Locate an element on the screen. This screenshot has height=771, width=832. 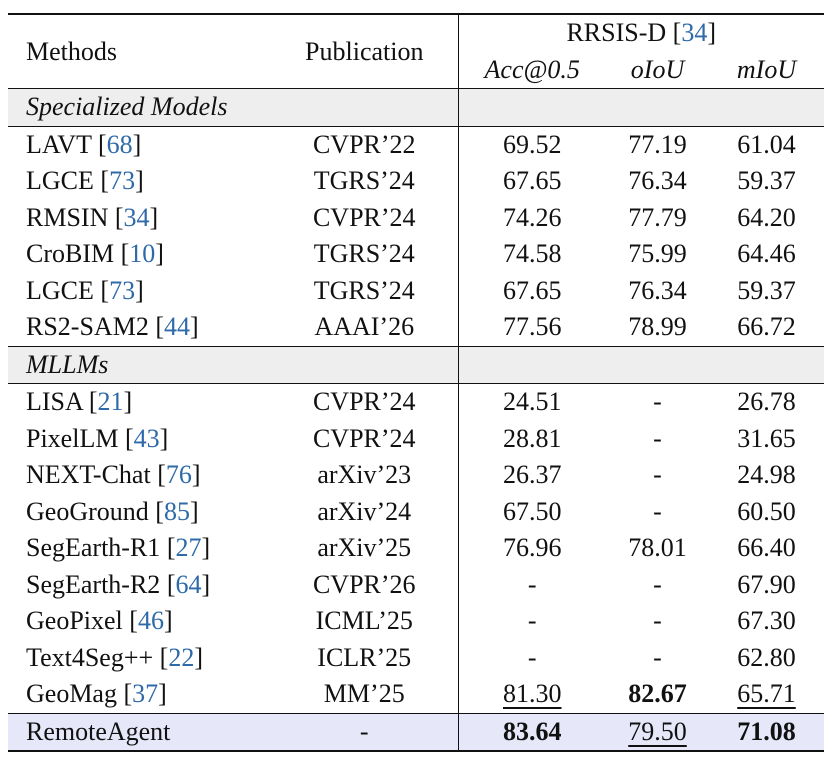
acc-value: 69.52 is located at coordinates (532, 144).